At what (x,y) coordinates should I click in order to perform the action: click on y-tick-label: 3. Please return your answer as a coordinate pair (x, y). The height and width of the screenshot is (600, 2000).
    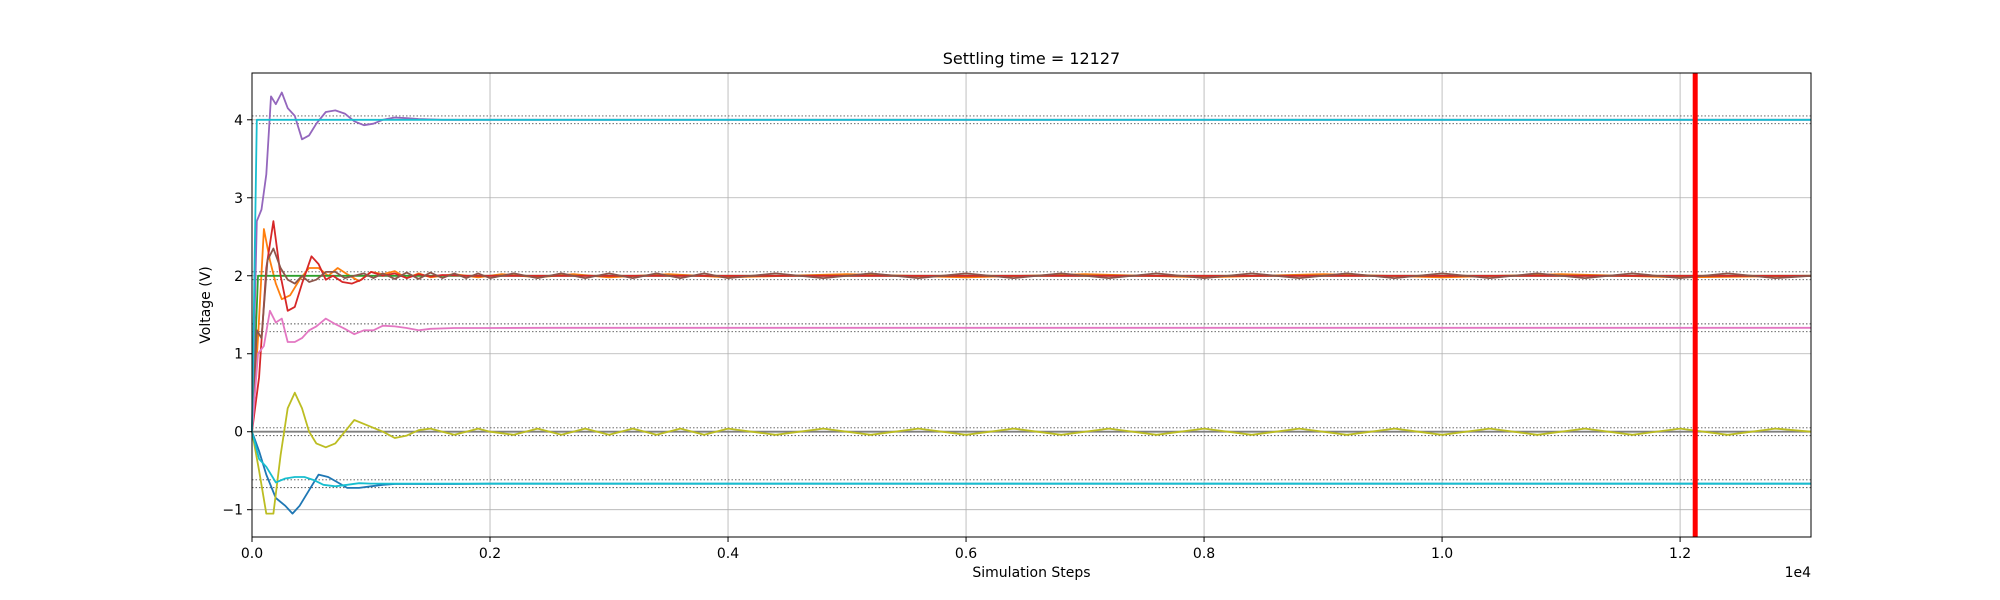
    Looking at the image, I should click on (238, 199).